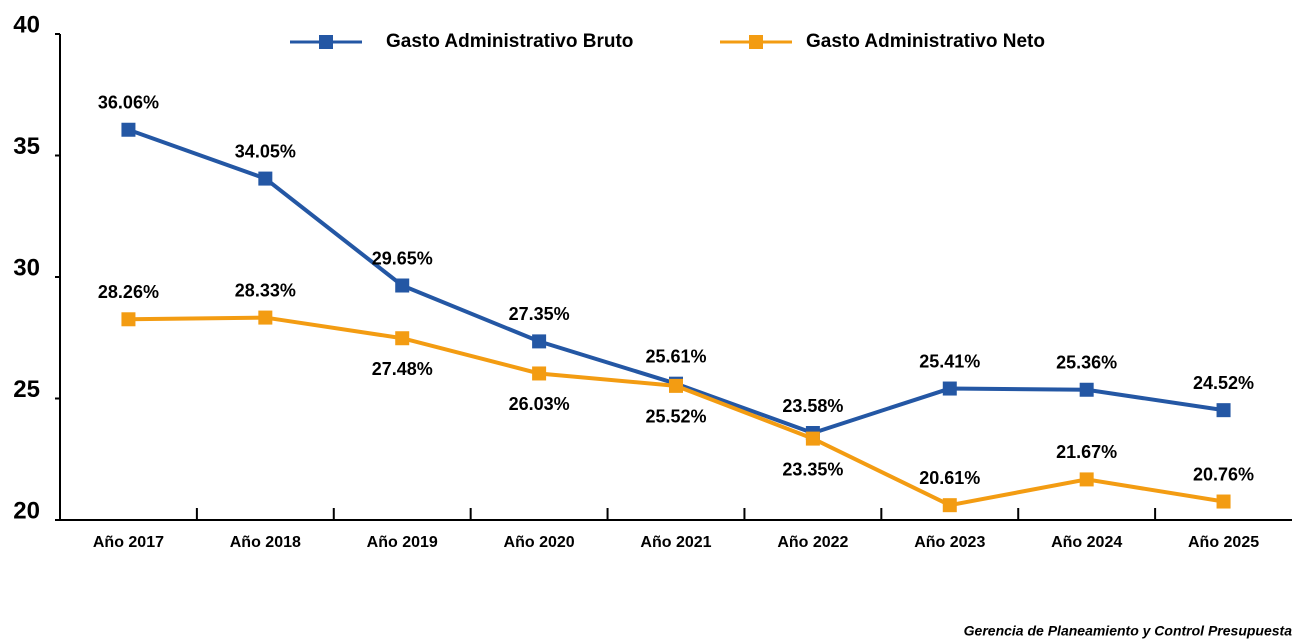  What do you see at coordinates (539, 404) in the screenshot?
I see `data-label: 26.03%` at bounding box center [539, 404].